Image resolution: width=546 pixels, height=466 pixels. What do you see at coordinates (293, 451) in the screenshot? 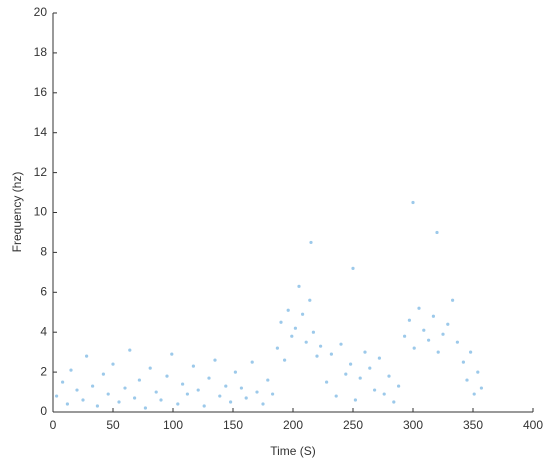
I see `x-axis-label: Time (S)` at bounding box center [293, 451].